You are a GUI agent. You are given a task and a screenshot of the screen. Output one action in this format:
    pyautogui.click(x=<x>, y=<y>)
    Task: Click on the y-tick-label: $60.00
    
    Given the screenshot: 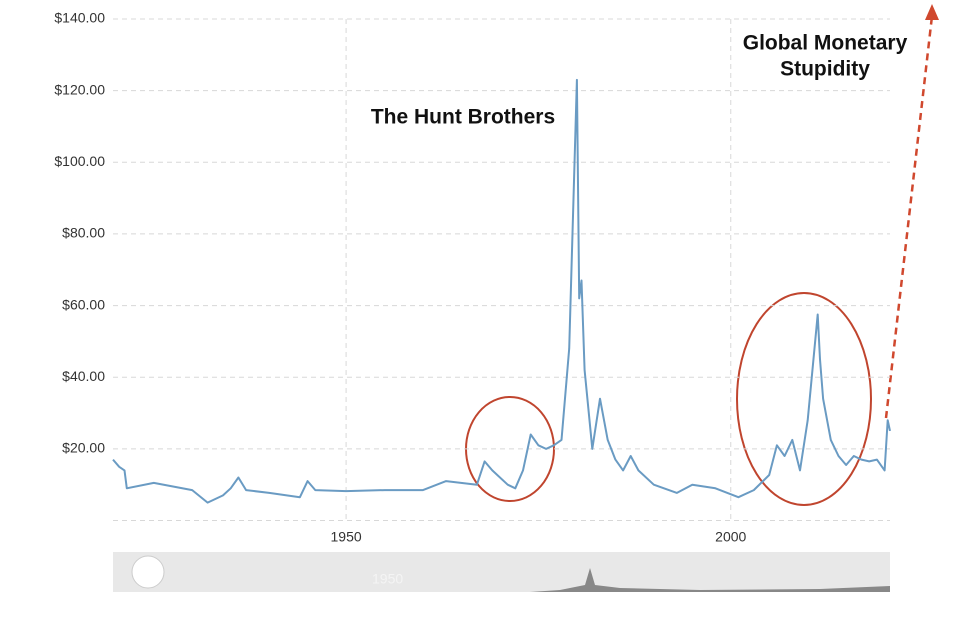 What is the action you would take?
    pyautogui.click(x=83, y=304)
    